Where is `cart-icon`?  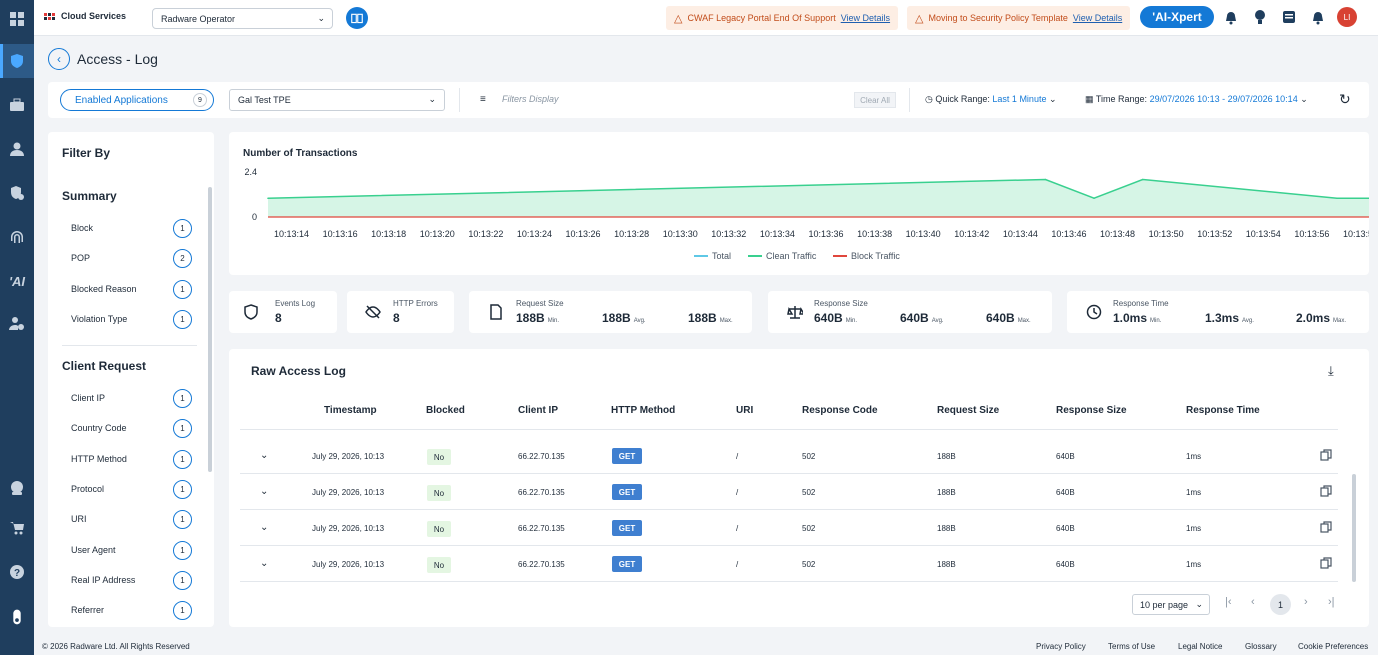
cart-icon is located at coordinates (17, 528).